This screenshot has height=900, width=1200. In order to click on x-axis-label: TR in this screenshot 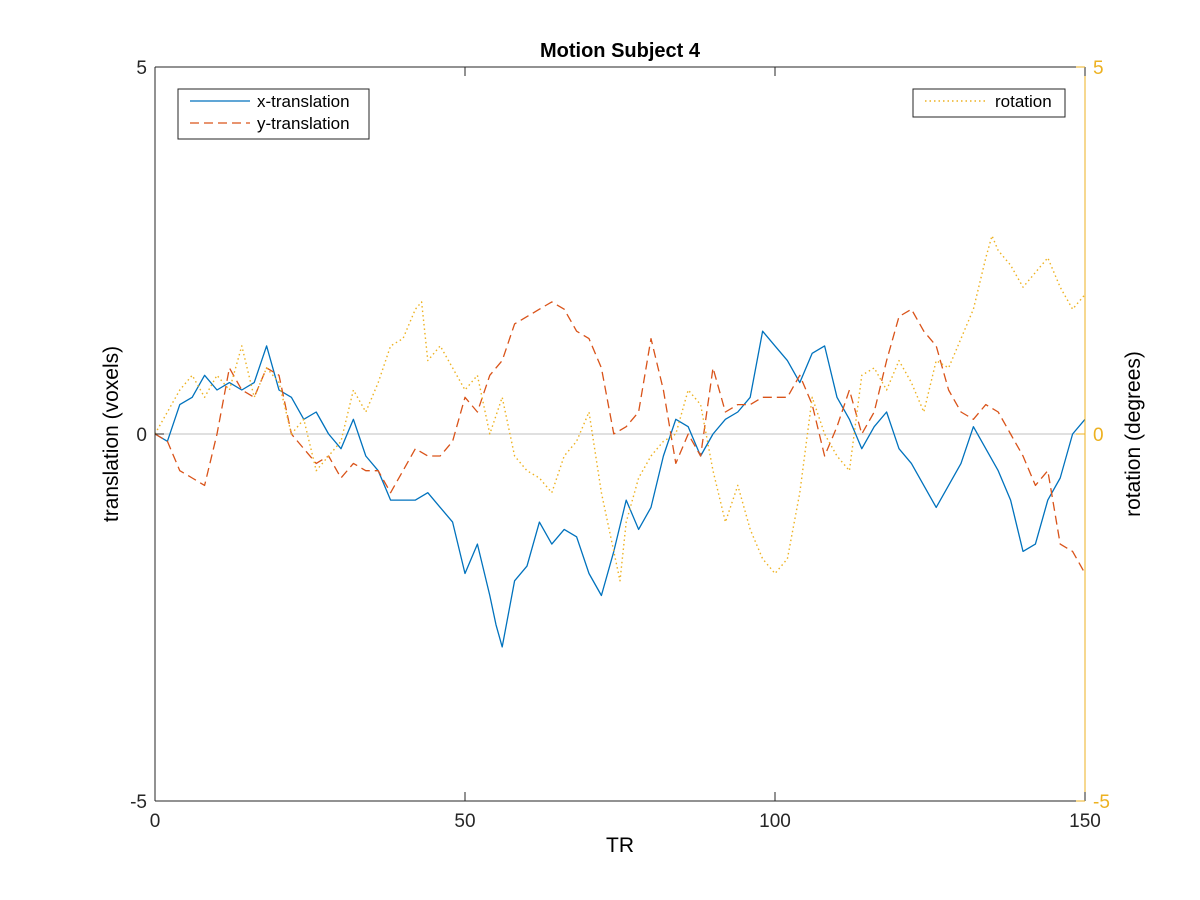, I will do `click(620, 845)`.